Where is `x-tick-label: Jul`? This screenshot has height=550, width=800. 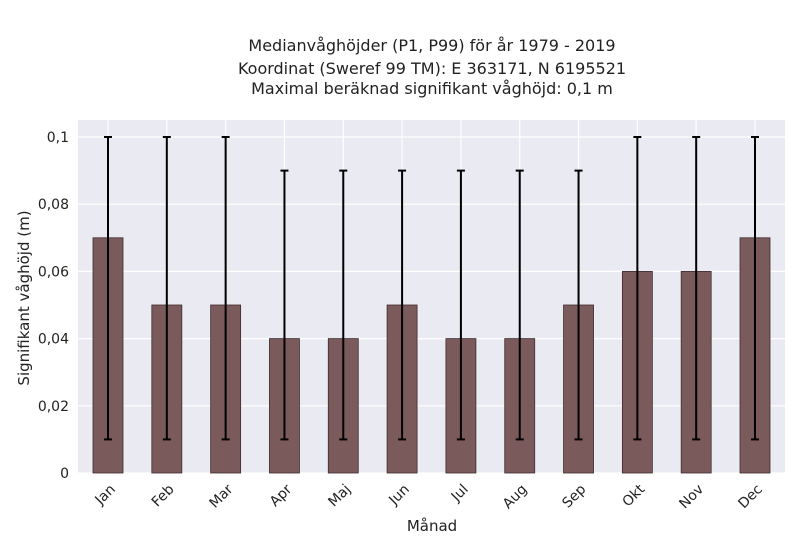 x-tick-label: Jul is located at coordinates (460, 494).